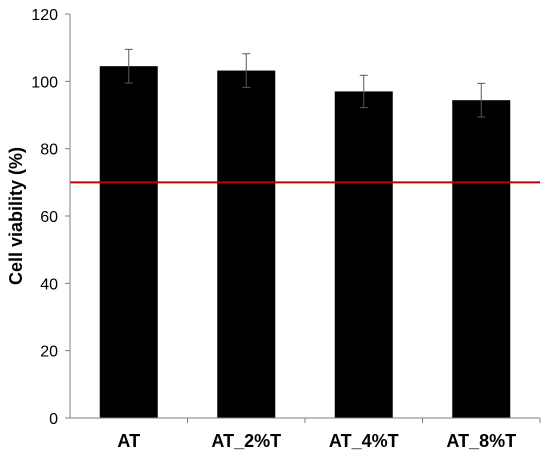 This screenshot has width=550, height=460. What do you see at coordinates (481, 441) in the screenshot?
I see `x-category-label: AT_8%T` at bounding box center [481, 441].